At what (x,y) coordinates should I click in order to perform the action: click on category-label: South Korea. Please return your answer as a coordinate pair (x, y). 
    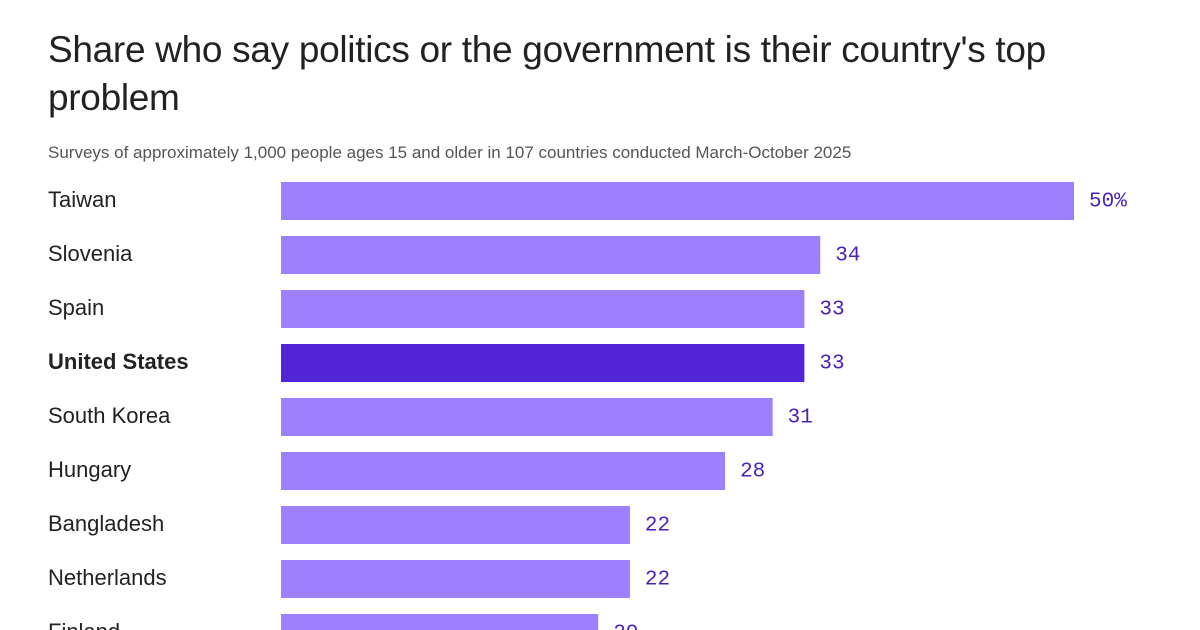
    Looking at the image, I should click on (109, 415).